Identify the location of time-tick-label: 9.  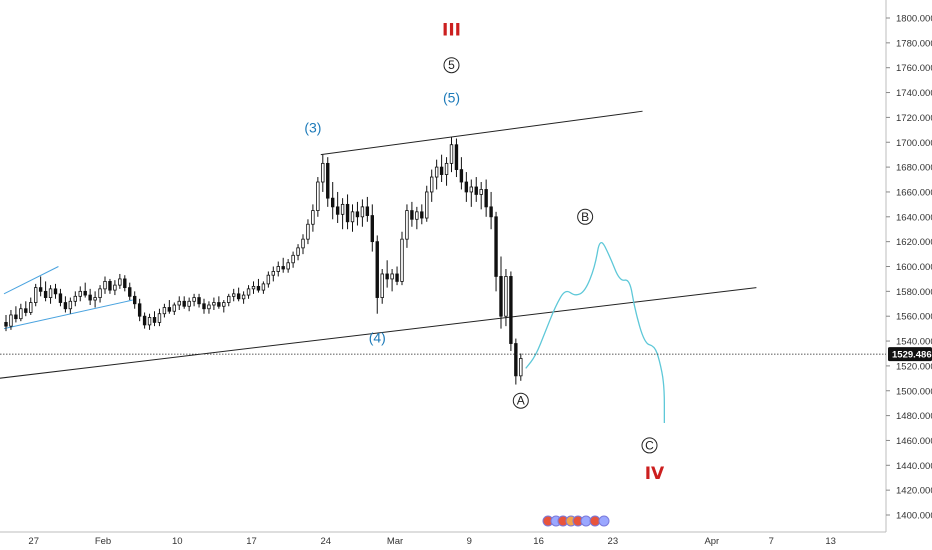
(469, 541).